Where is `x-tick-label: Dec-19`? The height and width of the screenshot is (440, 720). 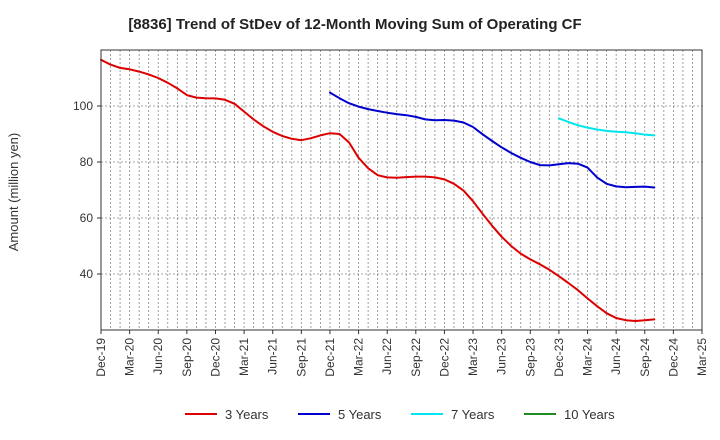
x-tick-label: Dec-19 is located at coordinates (101, 357).